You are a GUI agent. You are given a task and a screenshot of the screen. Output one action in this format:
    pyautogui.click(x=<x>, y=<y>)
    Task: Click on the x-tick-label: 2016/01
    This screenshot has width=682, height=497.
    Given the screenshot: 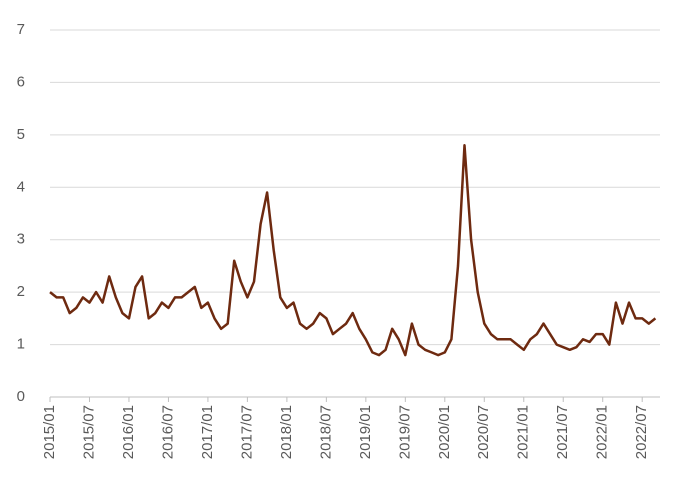 What is the action you would take?
    pyautogui.click(x=128, y=432)
    